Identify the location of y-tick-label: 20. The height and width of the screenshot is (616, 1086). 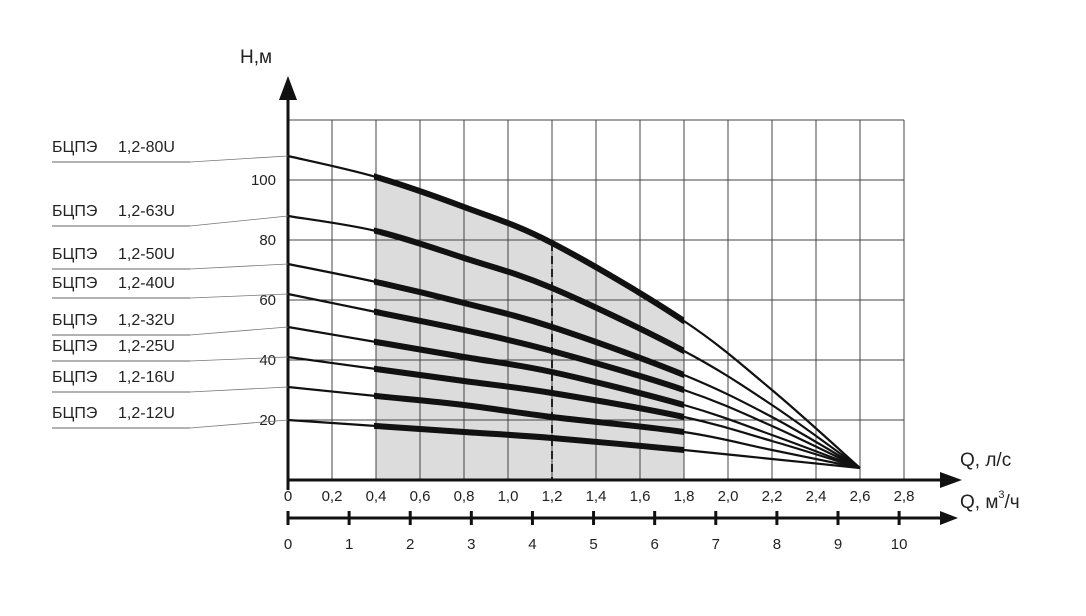
(267, 420).